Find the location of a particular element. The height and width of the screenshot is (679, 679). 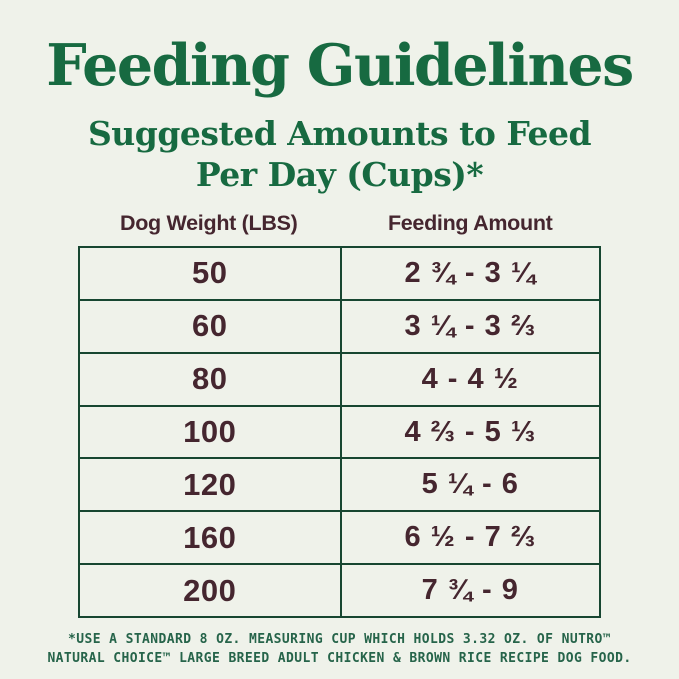

dog-weight-value: 60 is located at coordinates (210, 326).